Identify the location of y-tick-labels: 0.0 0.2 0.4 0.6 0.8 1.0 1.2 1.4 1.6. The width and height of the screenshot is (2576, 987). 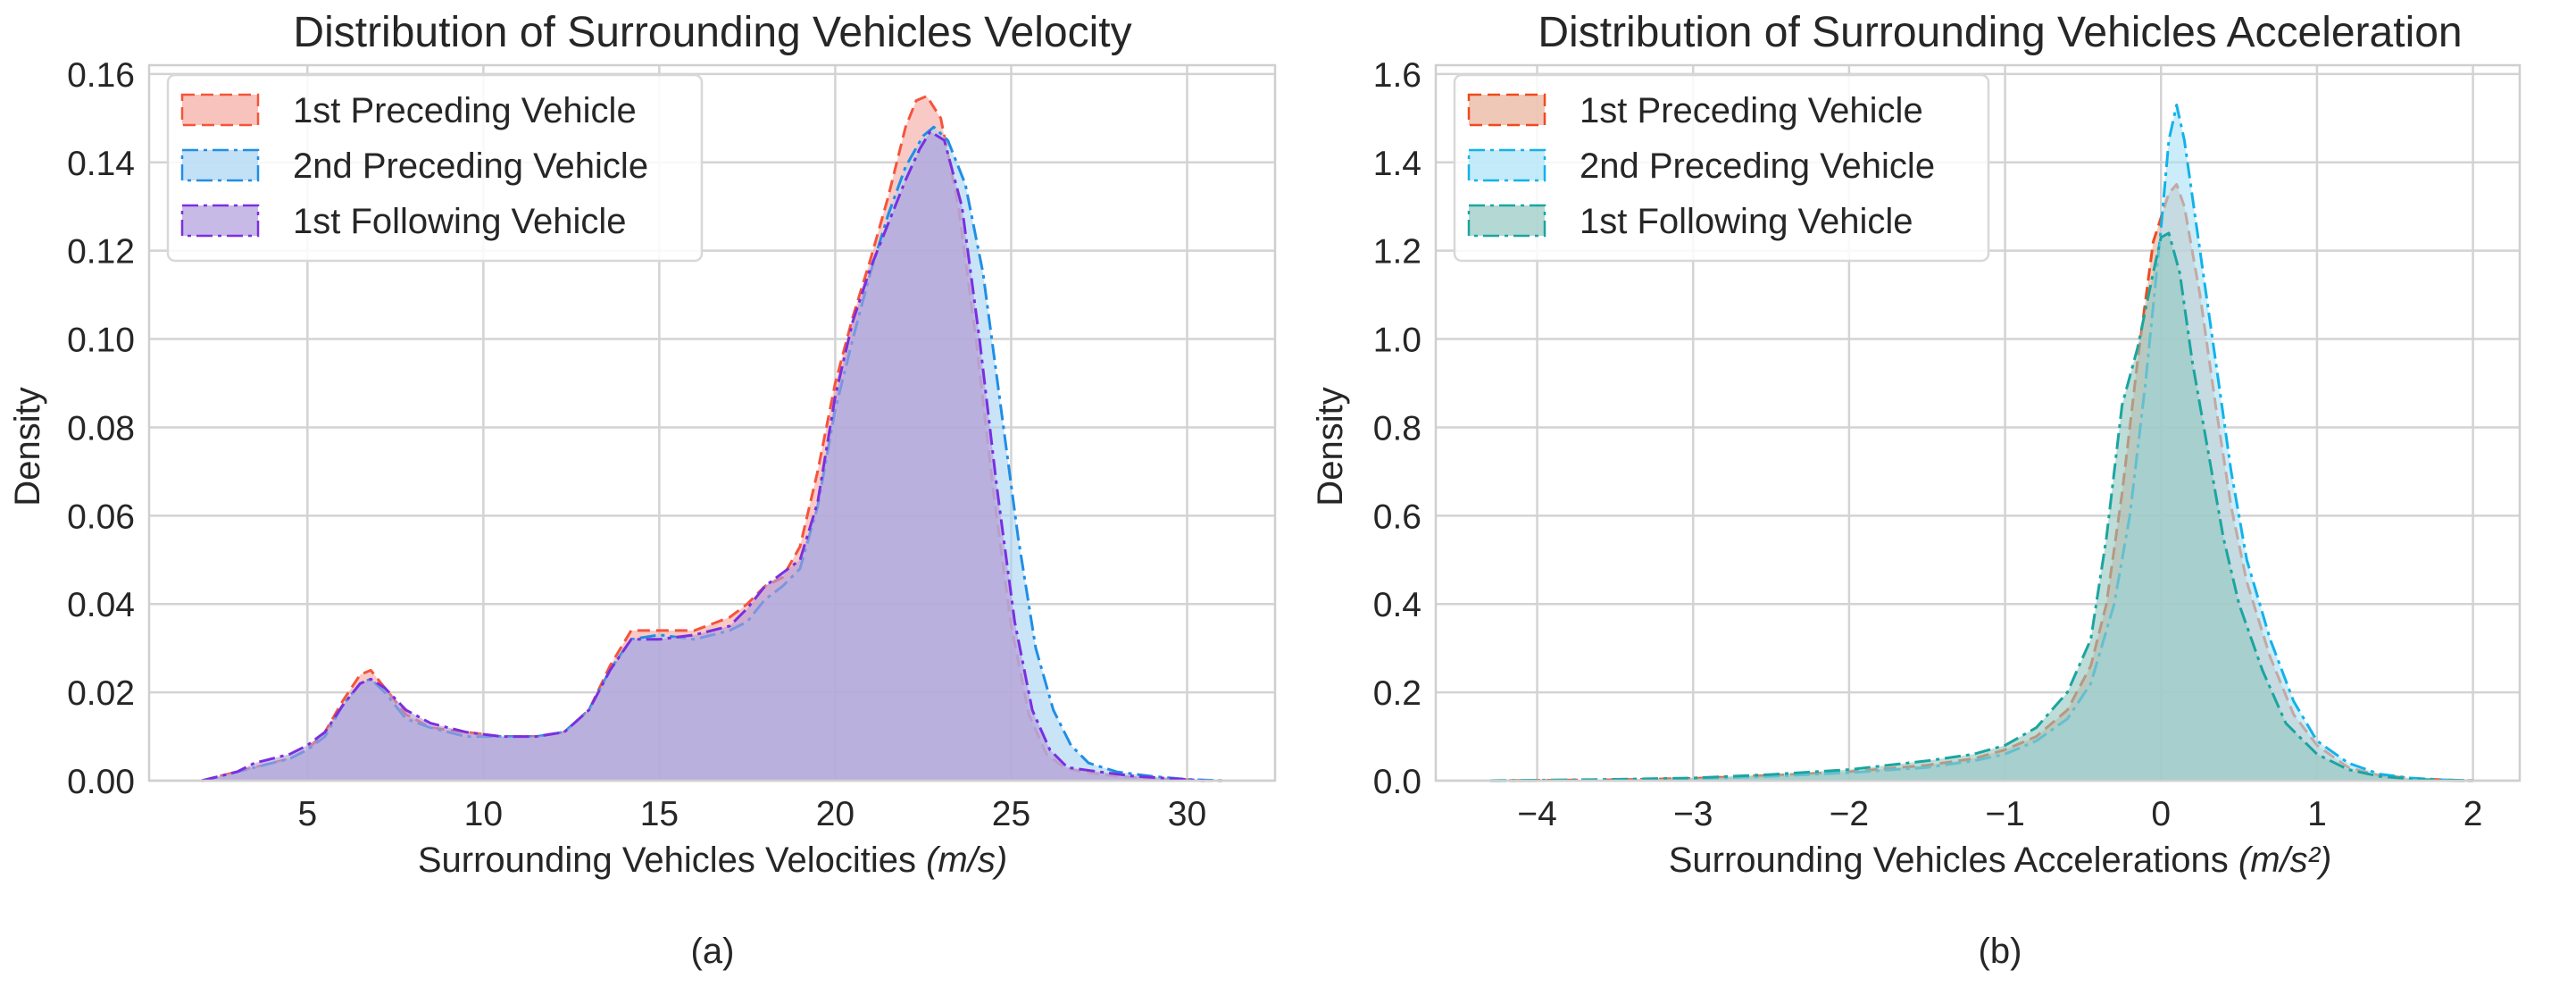
(1397, 429).